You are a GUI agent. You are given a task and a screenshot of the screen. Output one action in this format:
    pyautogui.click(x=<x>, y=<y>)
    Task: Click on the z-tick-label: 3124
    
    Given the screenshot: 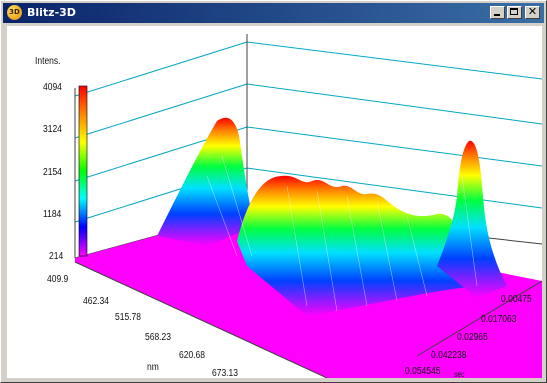 What is the action you would take?
    pyautogui.click(x=52, y=129)
    